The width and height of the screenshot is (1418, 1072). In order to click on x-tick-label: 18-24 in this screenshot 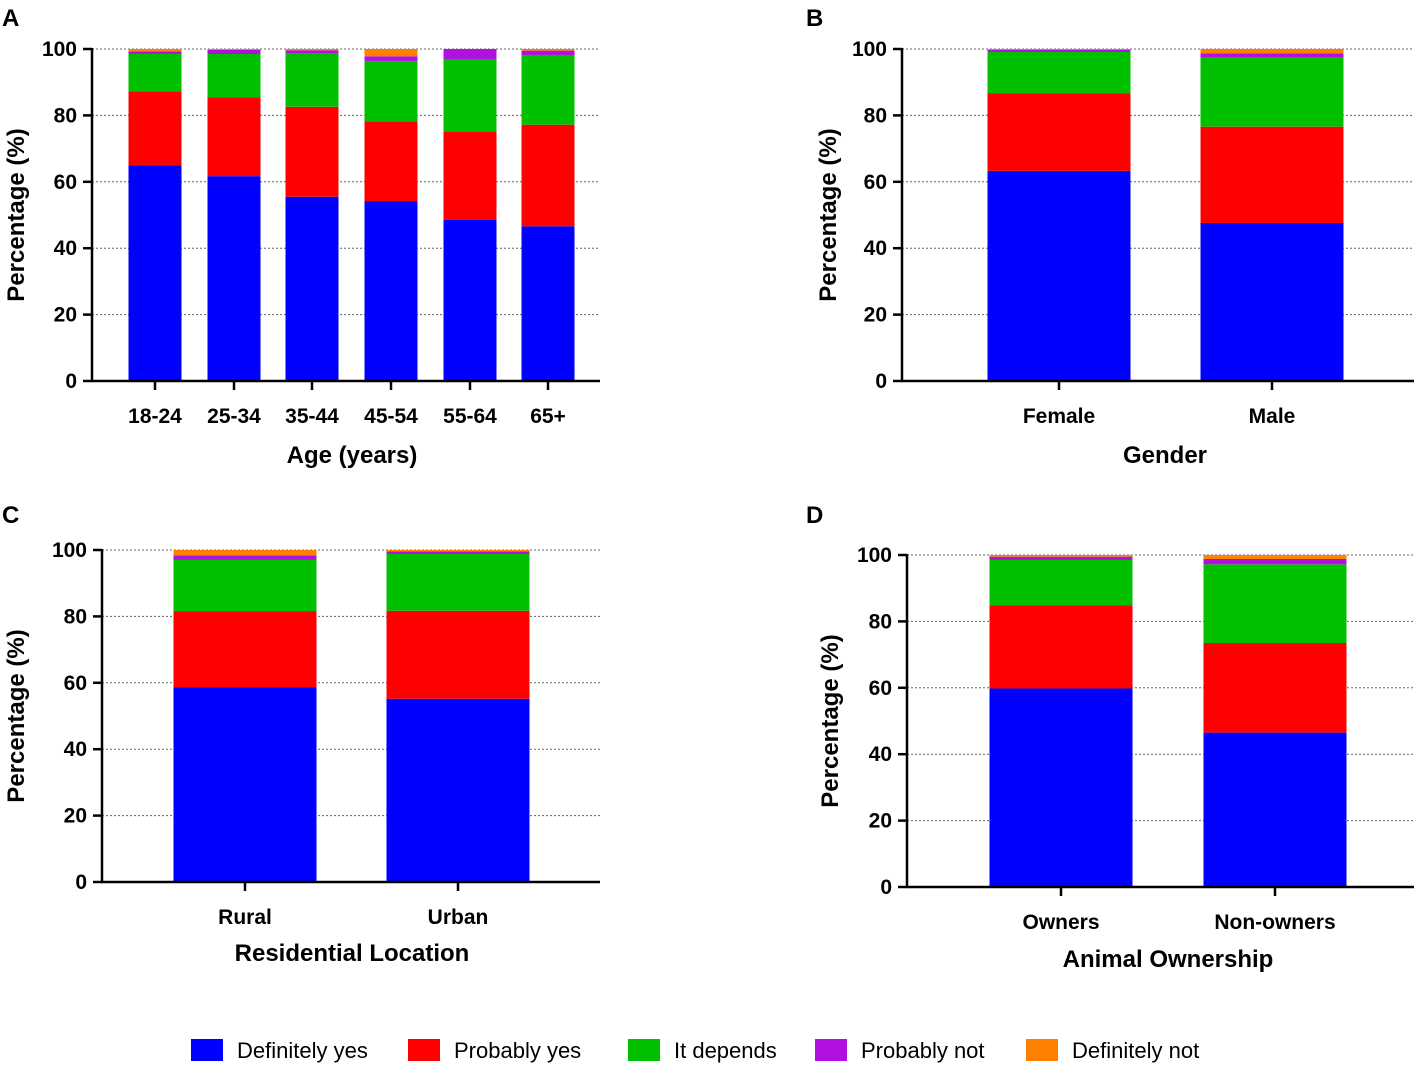, I will do `click(155, 416)`.